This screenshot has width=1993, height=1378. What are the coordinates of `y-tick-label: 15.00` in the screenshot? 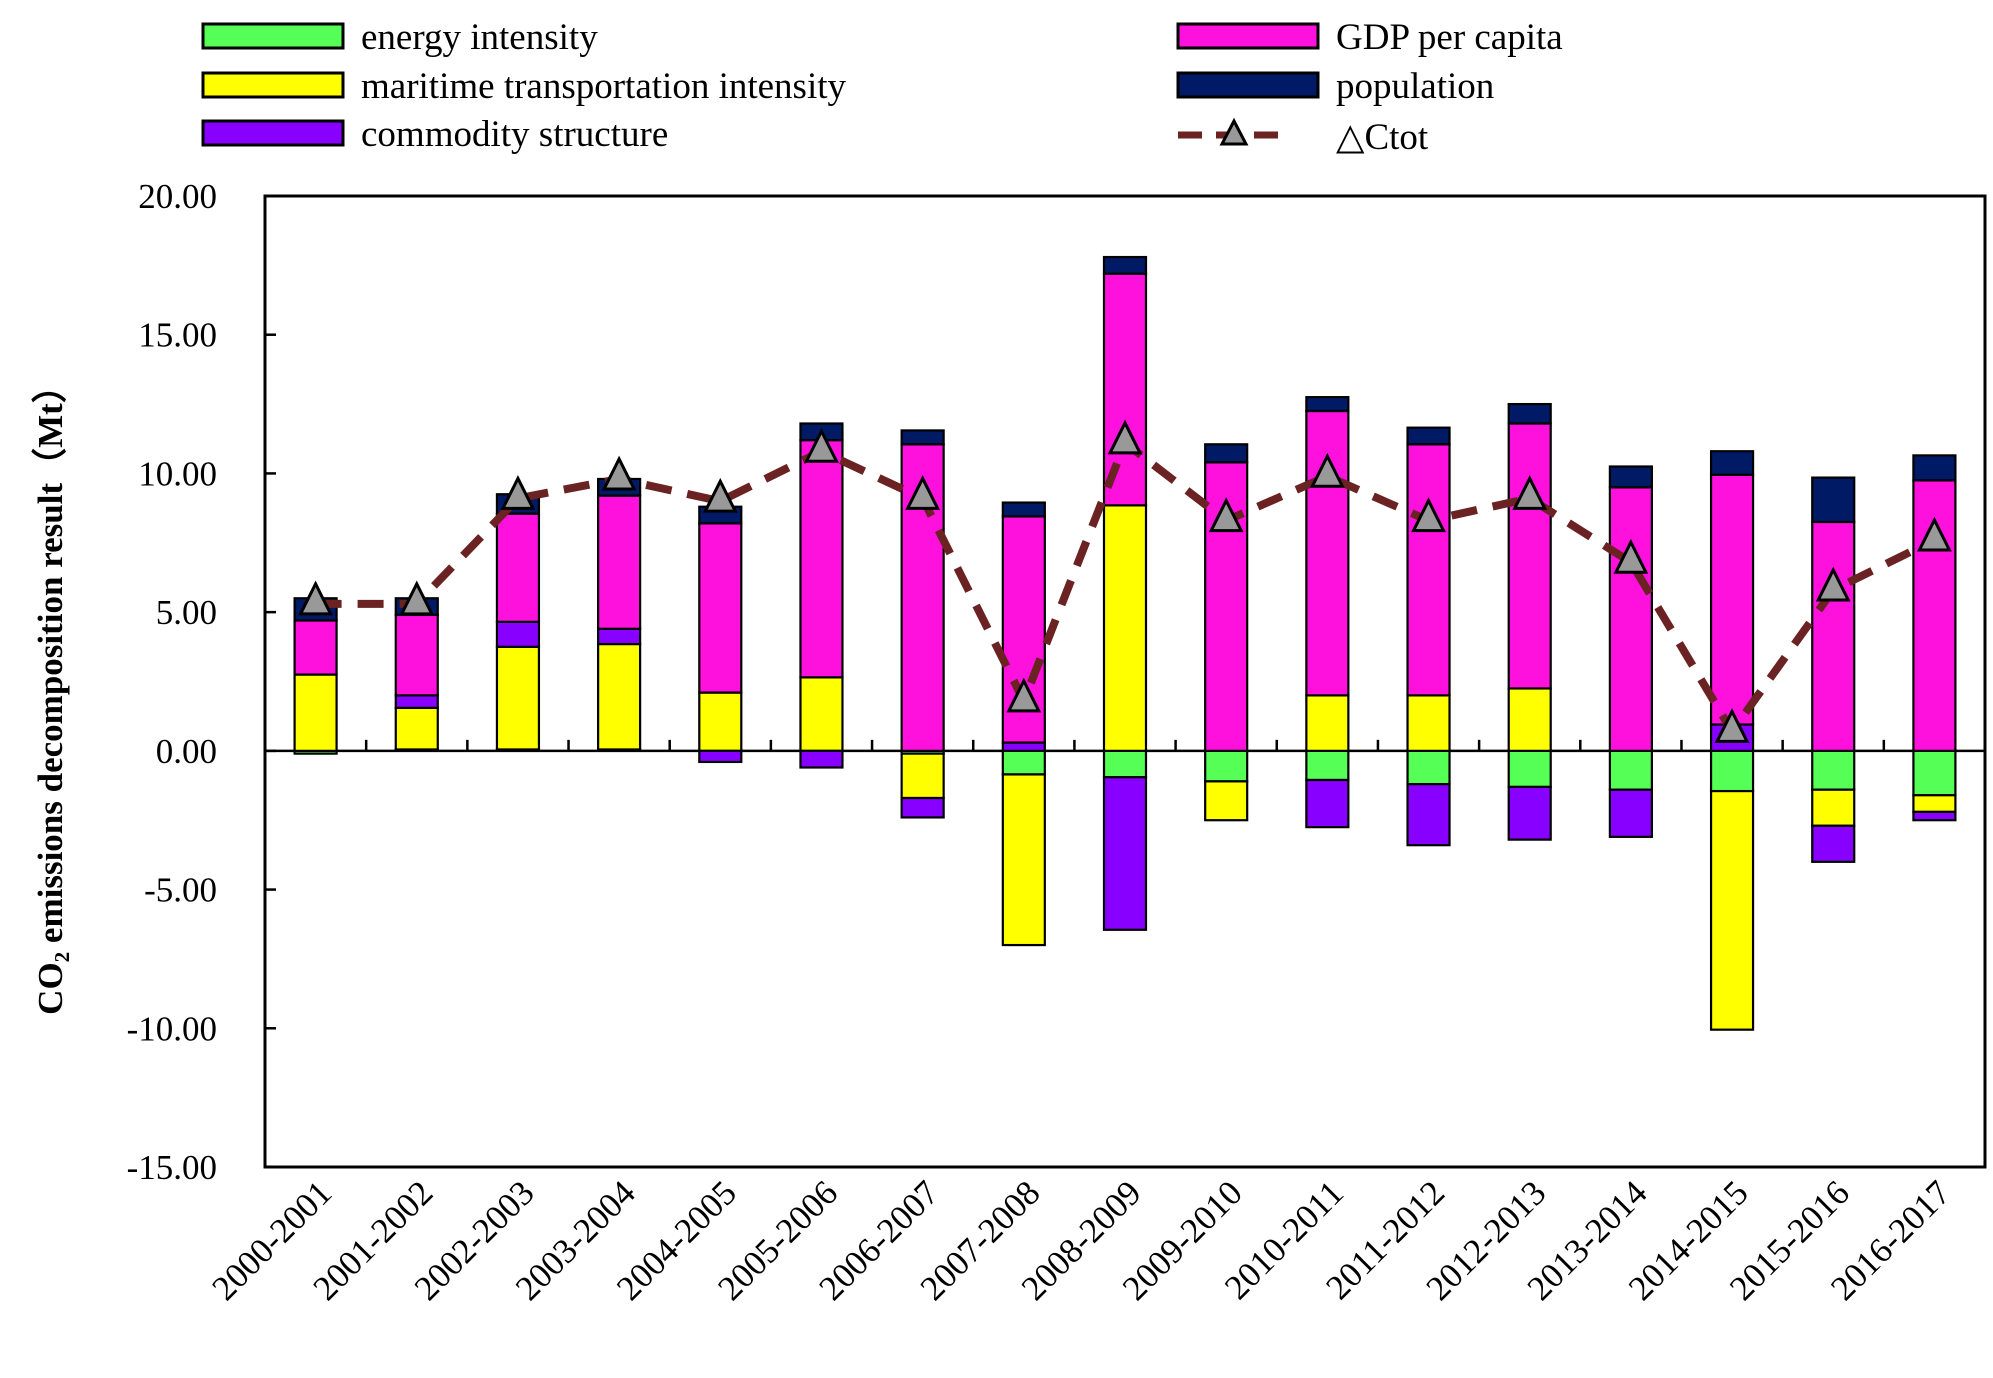 It's located at (177, 335).